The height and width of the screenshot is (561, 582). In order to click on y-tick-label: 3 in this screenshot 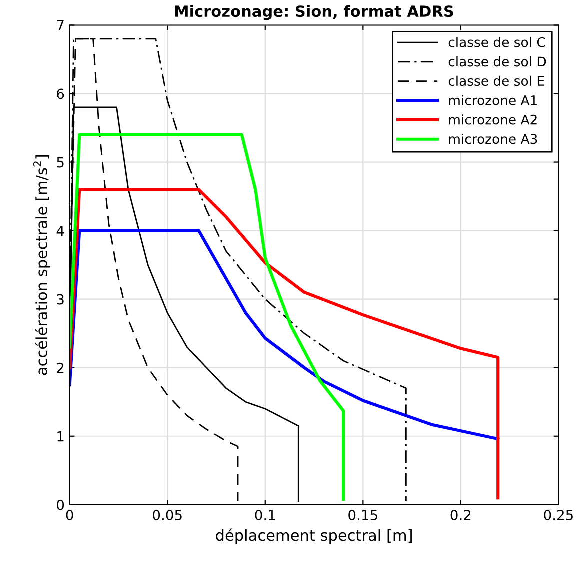, I will do `click(60, 299)`.